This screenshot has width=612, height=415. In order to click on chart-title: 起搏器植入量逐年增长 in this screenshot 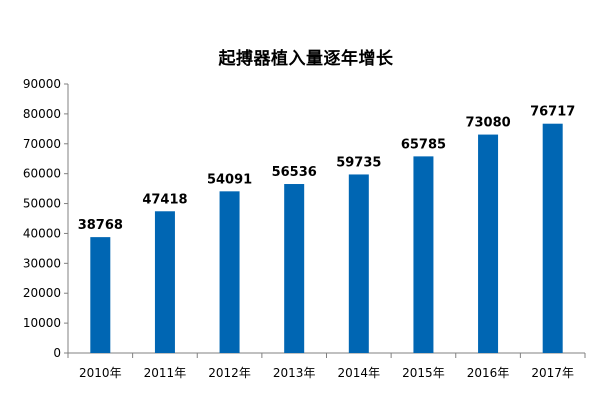, I will do `click(306, 59)`.